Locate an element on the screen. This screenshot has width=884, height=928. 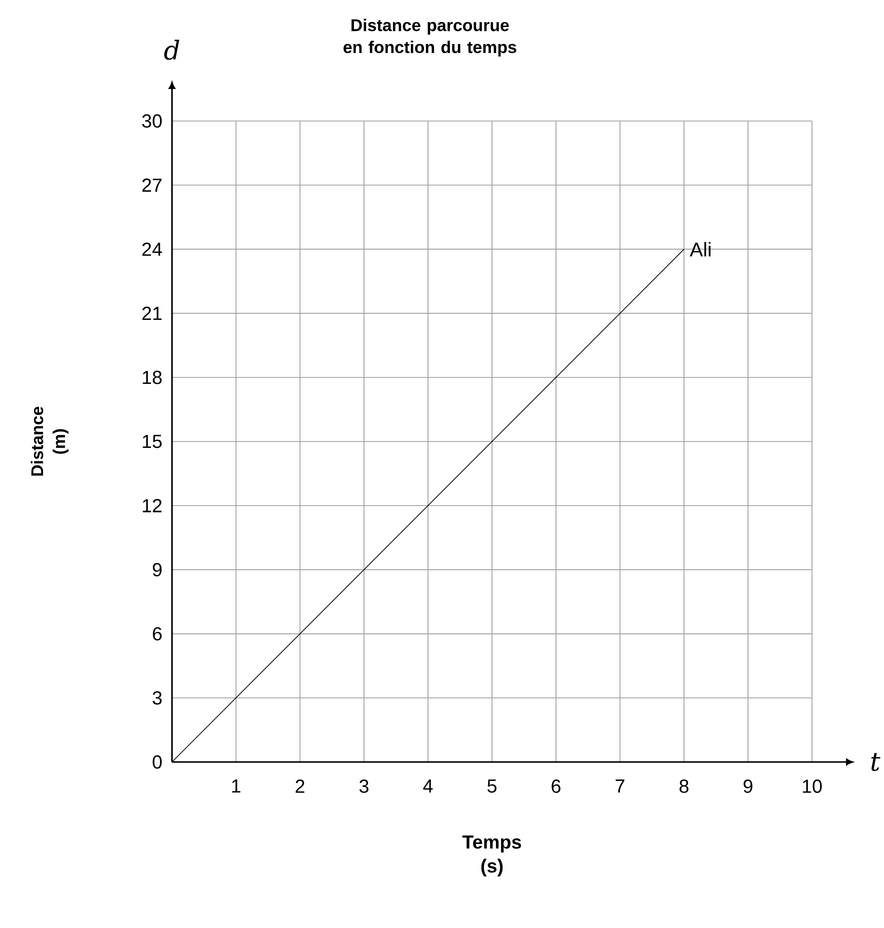
text: t is located at coordinates (876, 761).